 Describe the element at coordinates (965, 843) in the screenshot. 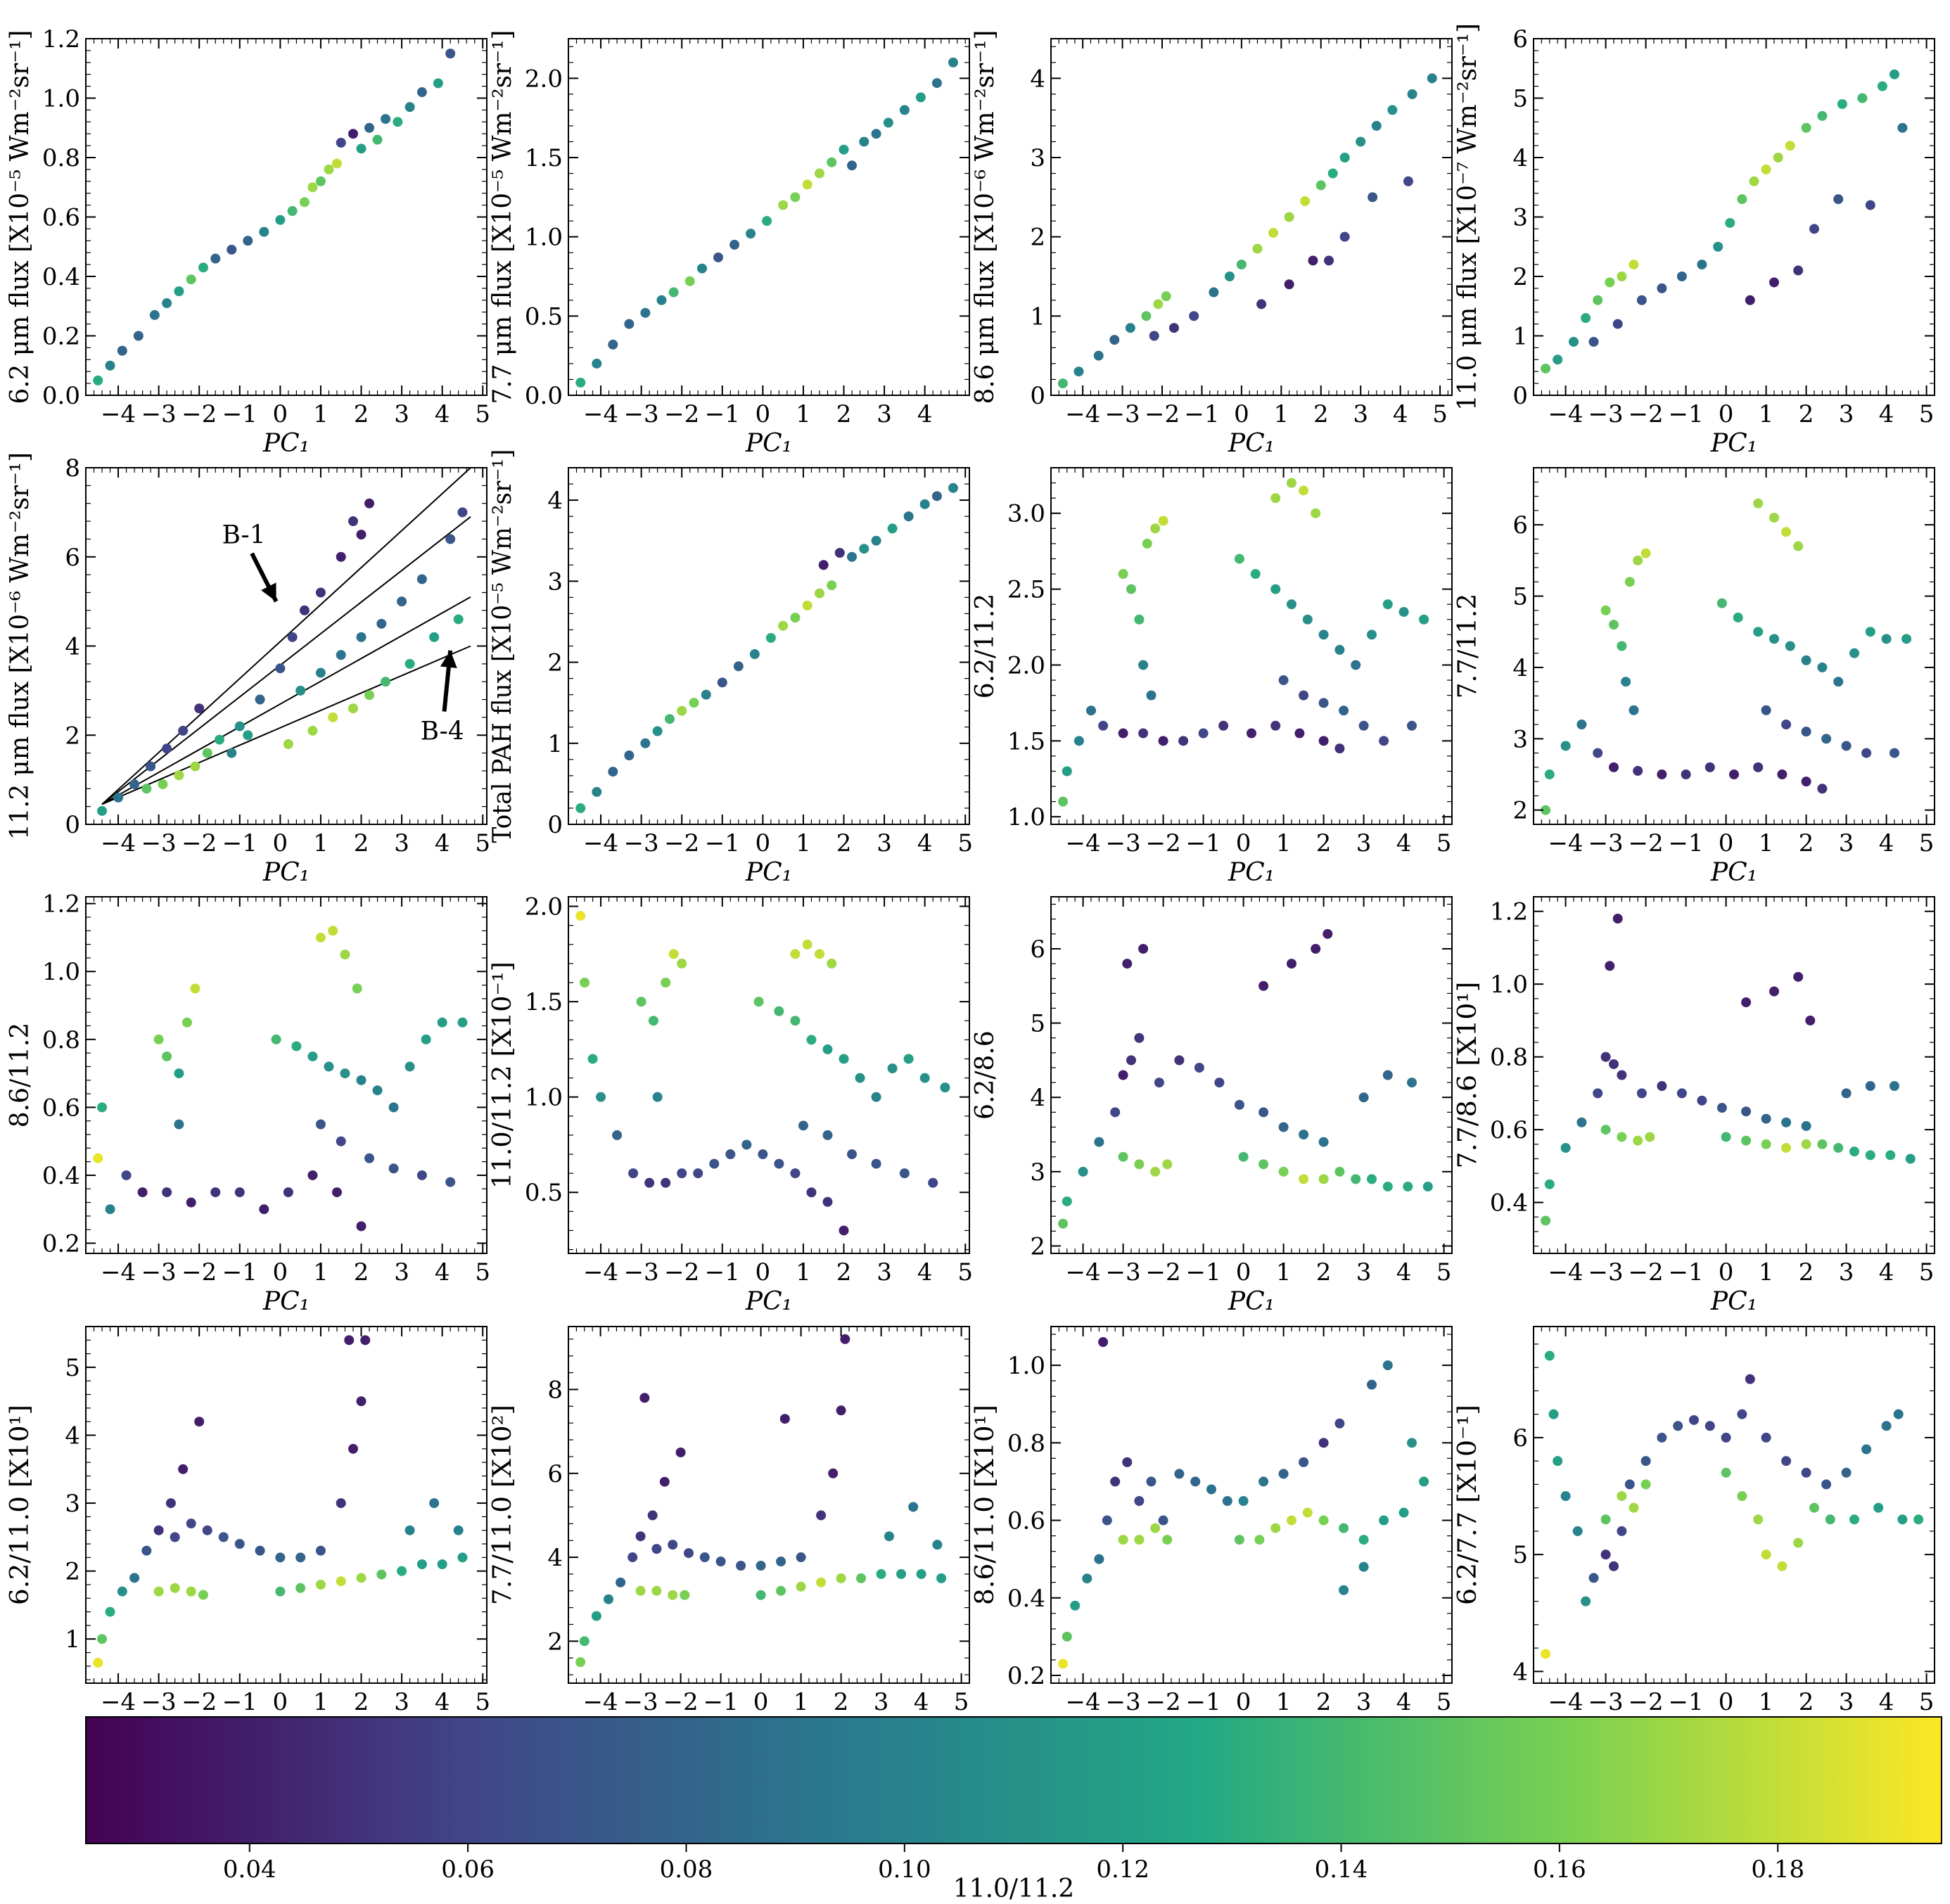

I see `x-tick-label: 5` at that location.